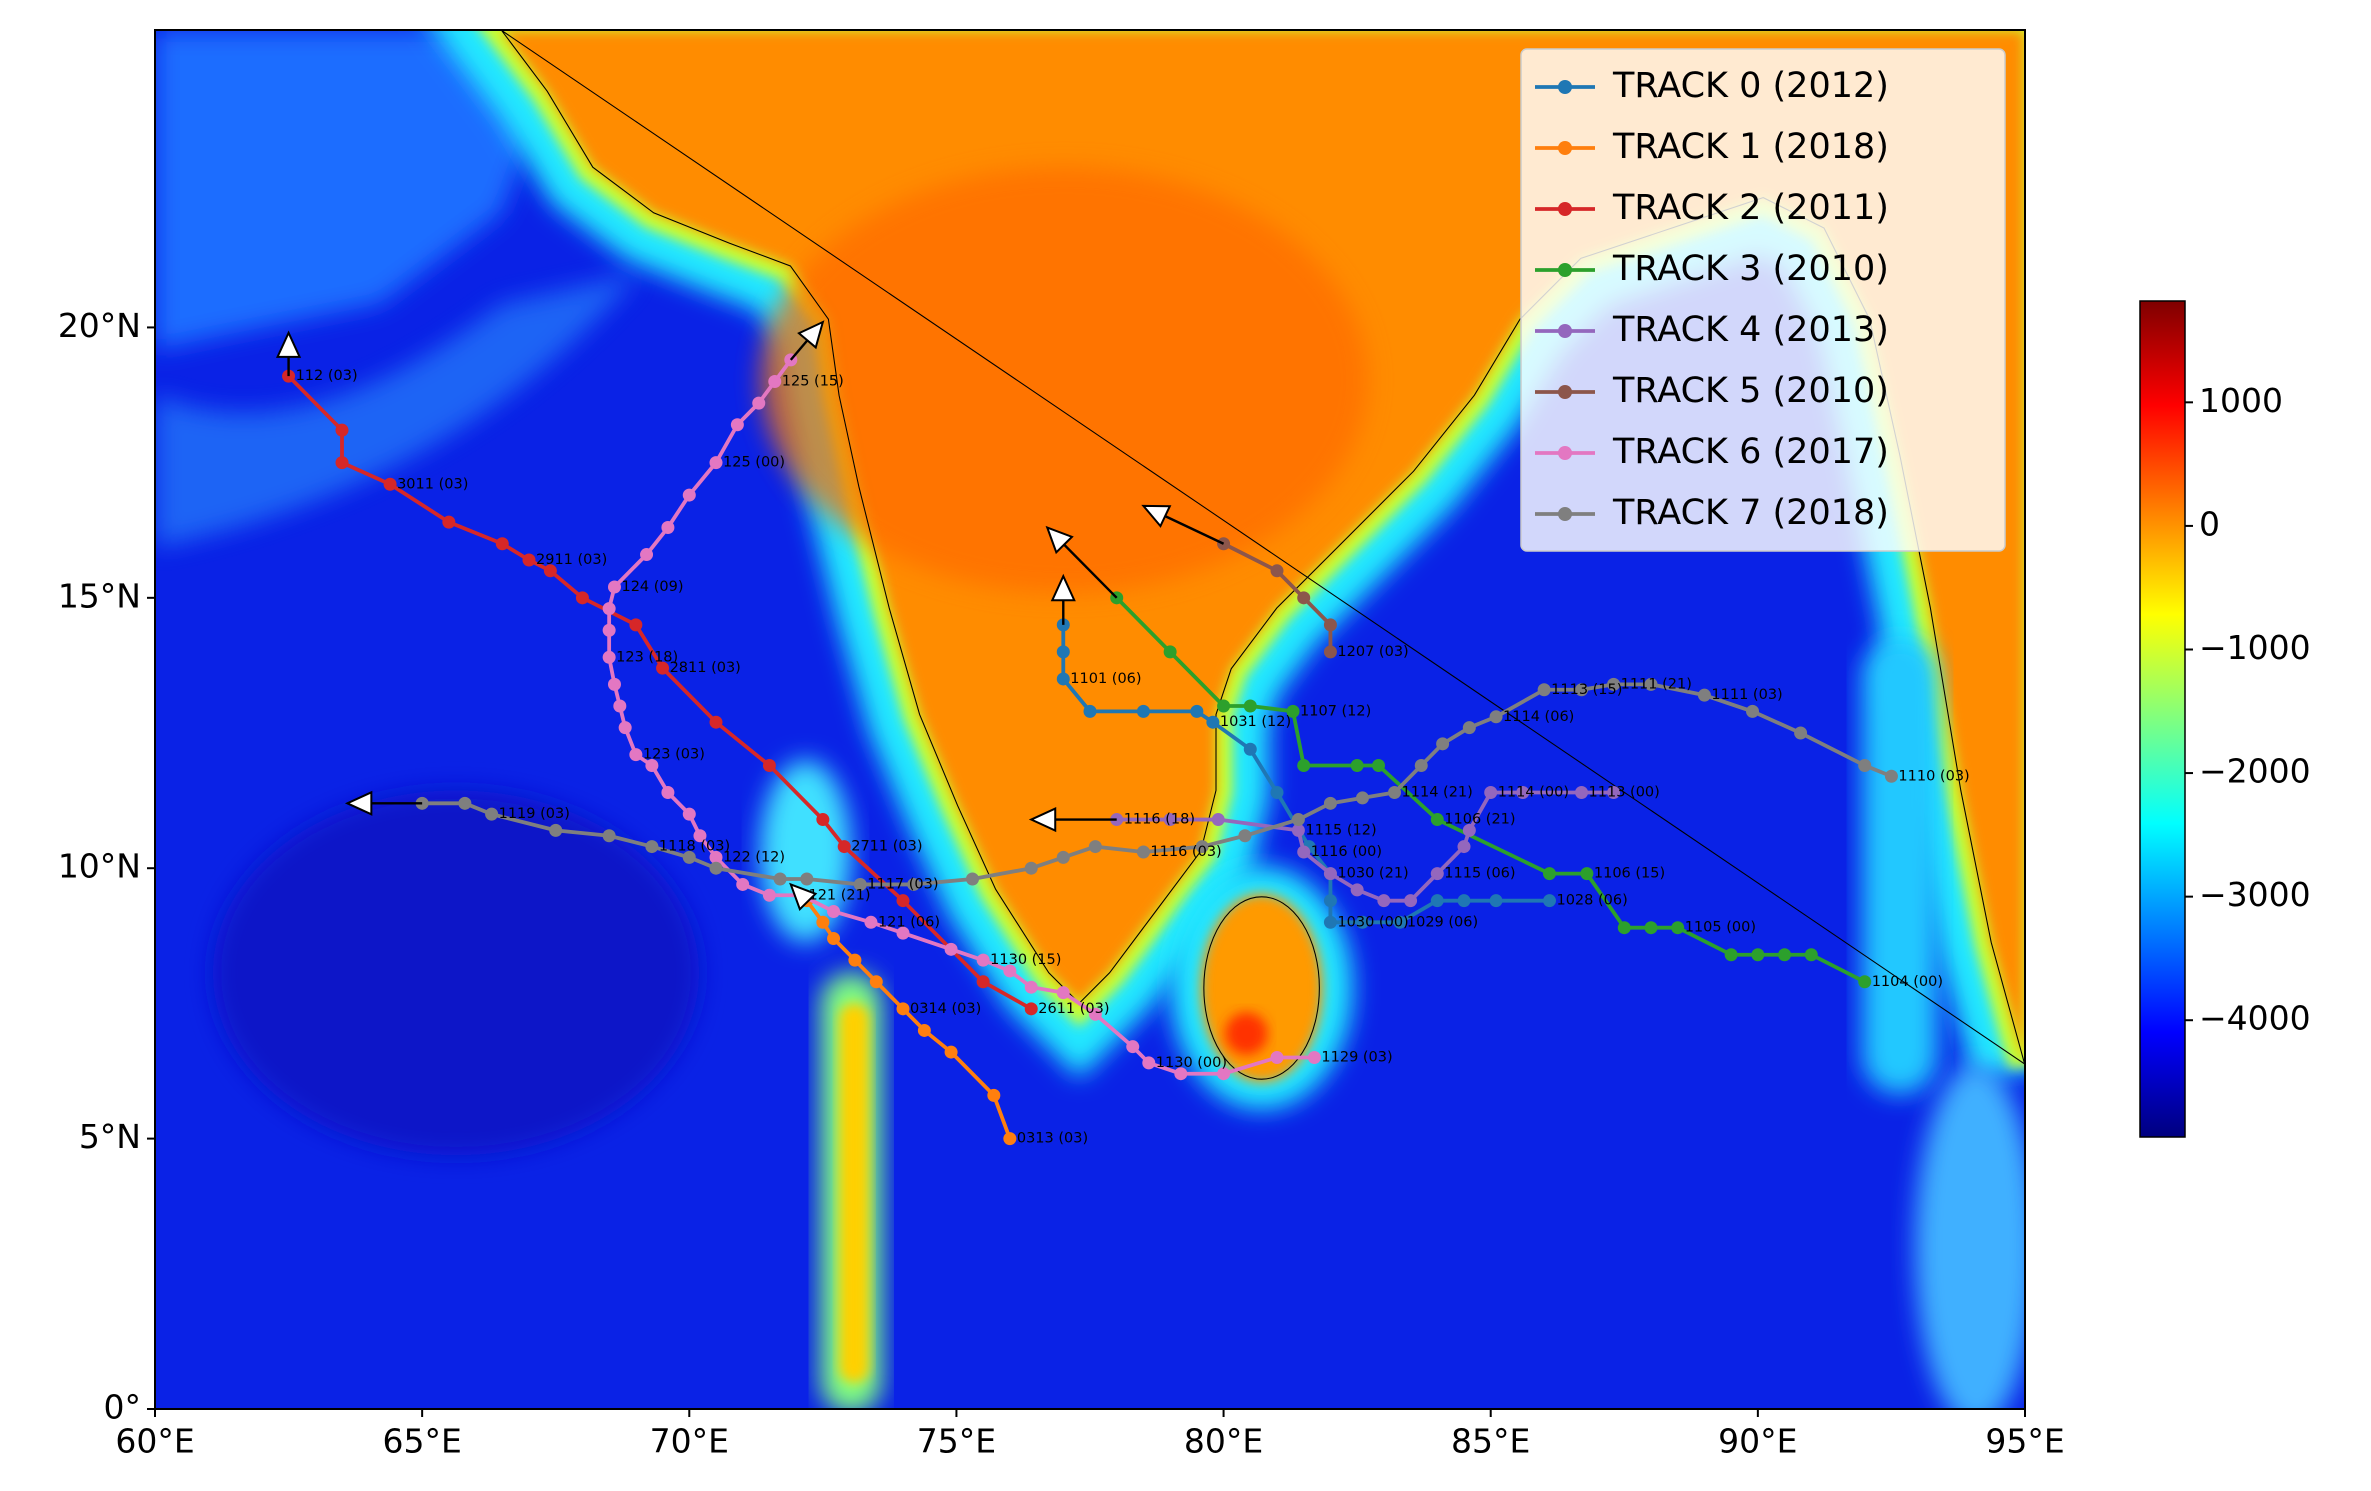  I want to click on point-label: 1113 (15), so click(1586, 690).